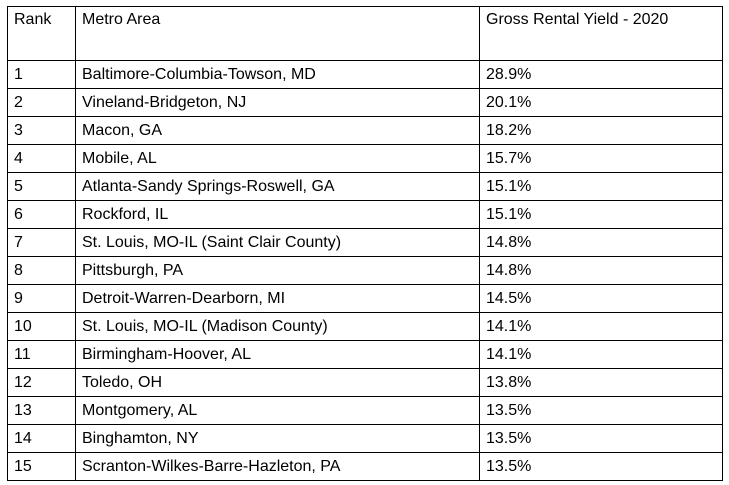 This screenshot has width=729, height=485. What do you see at coordinates (41, 466) in the screenshot?
I see `rank-cell: 15` at bounding box center [41, 466].